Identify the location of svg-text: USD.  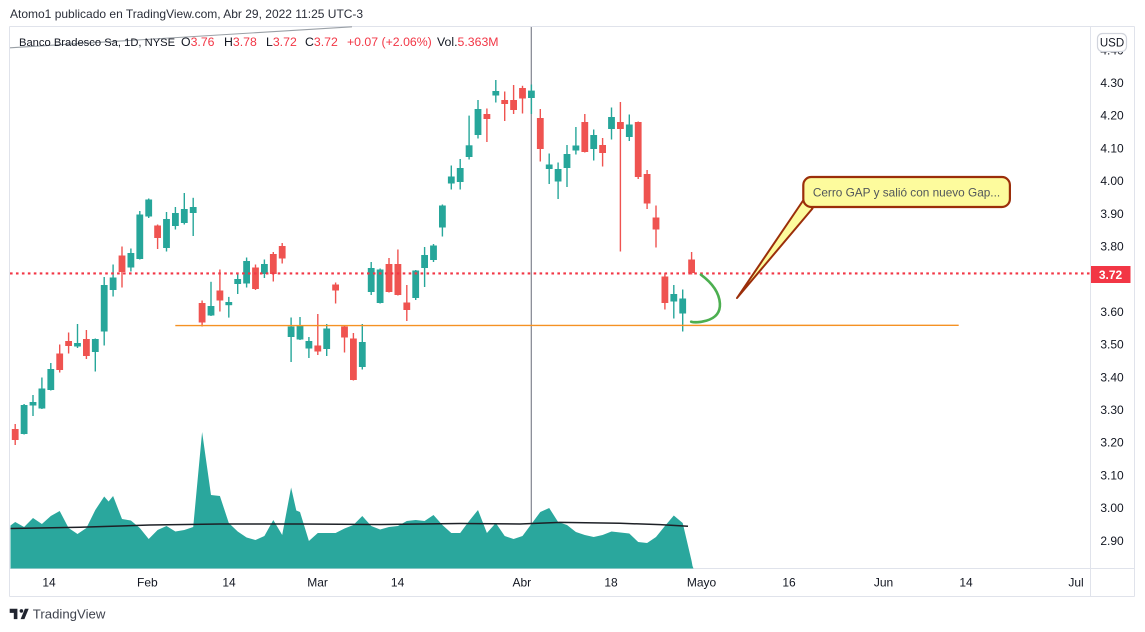
(1112, 44).